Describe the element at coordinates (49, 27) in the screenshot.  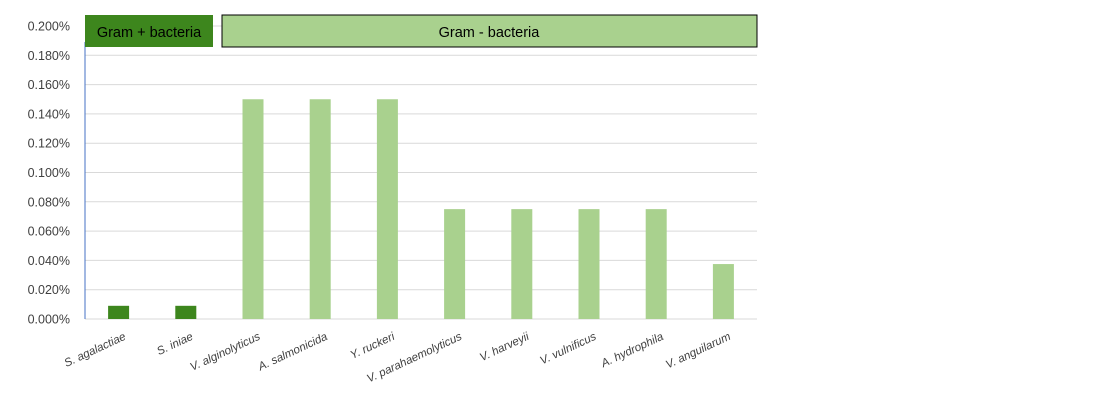
I see `y-tick-label: 0.200%` at that location.